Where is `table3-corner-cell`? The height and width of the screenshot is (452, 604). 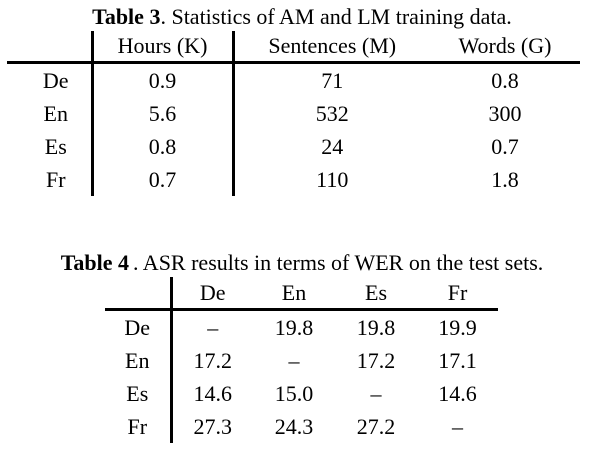 table3-corner-cell is located at coordinates (50, 47).